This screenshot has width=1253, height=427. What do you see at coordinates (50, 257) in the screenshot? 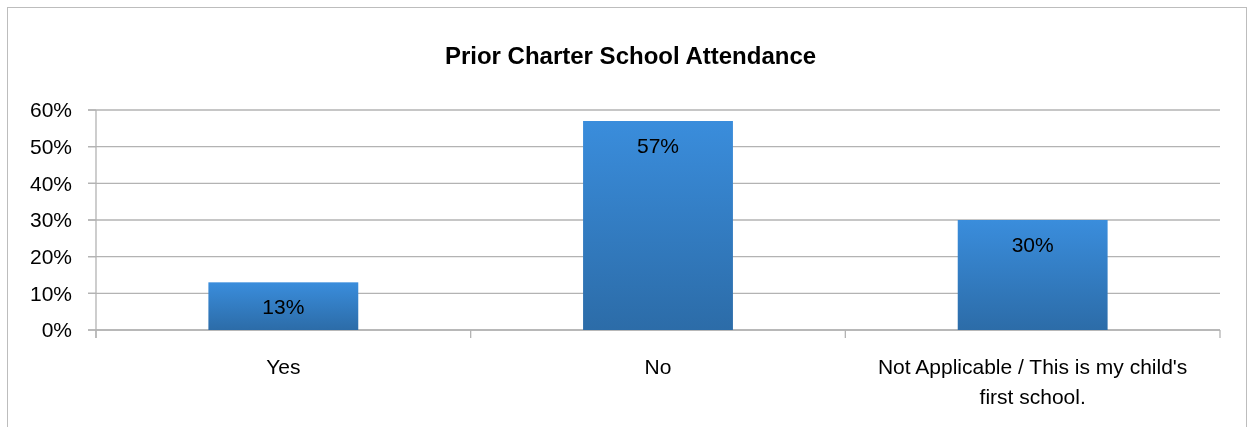
I see `y-tick-label: 20%` at bounding box center [50, 257].